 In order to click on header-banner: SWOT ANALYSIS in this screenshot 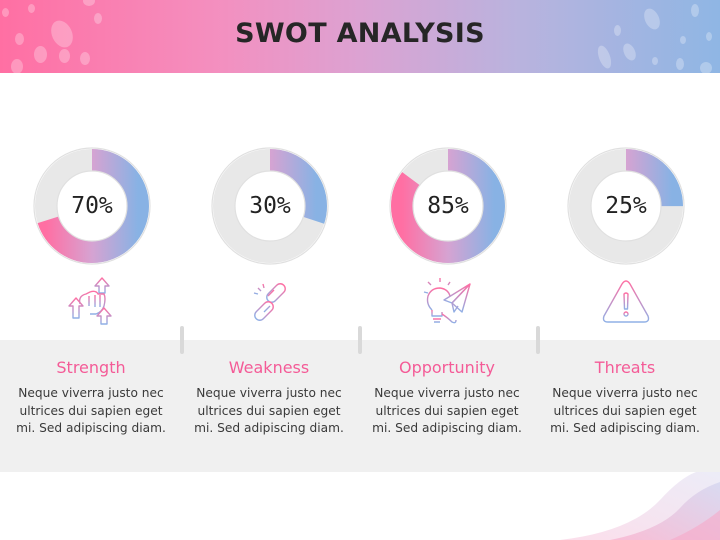, I will do `click(360, 36)`.